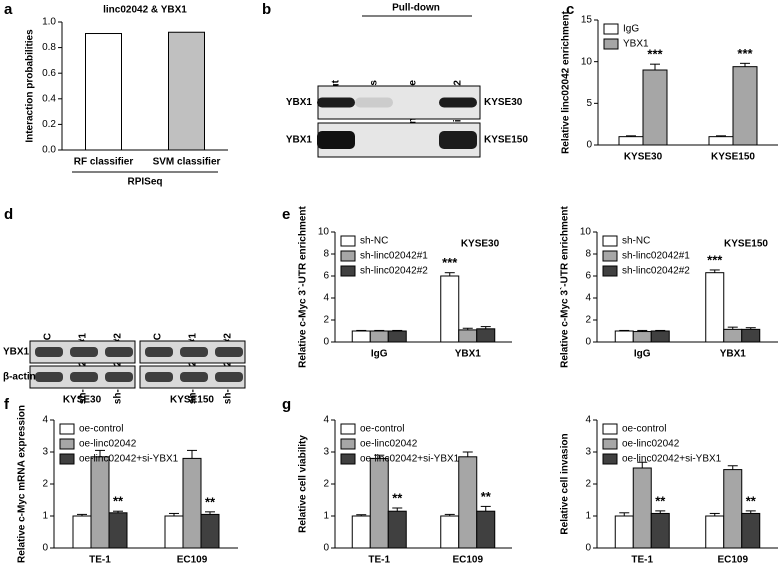  I want to click on panel-letter: f, so click(7, 404).